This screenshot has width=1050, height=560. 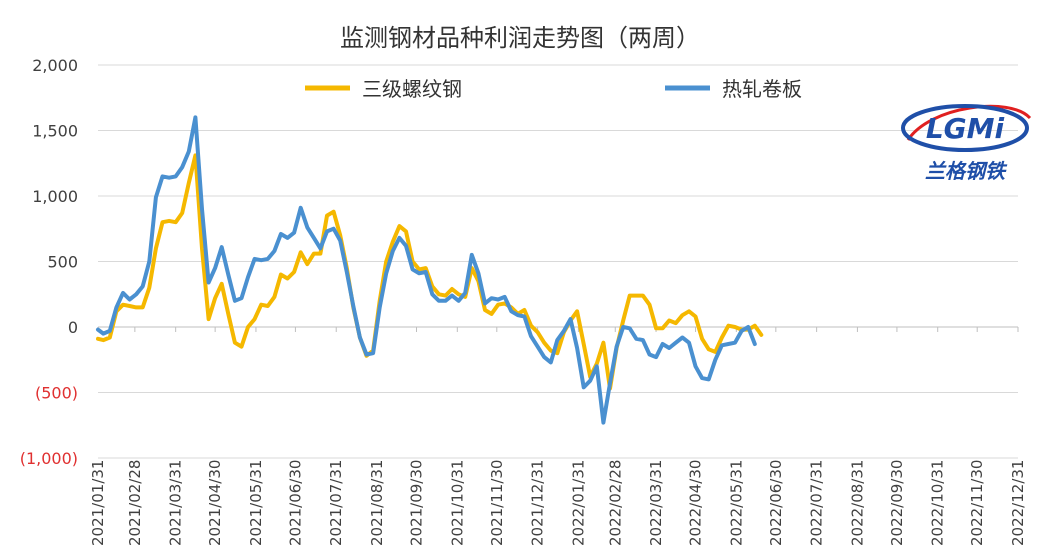 What do you see at coordinates (417, 503) in the screenshot?
I see `x-tick-label: 2021/09/30` at bounding box center [417, 503].